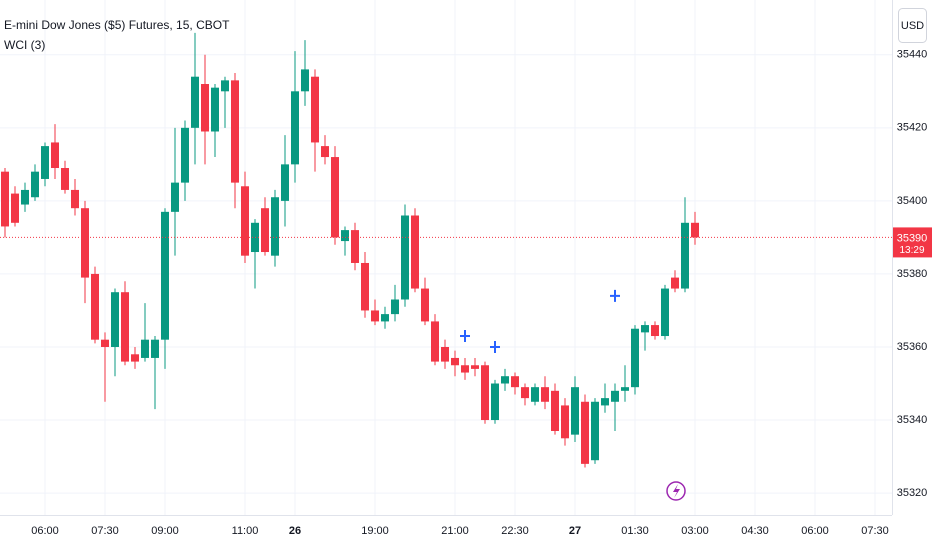  What do you see at coordinates (24, 45) in the screenshot?
I see `indicator-label: WCI (3)` at bounding box center [24, 45].